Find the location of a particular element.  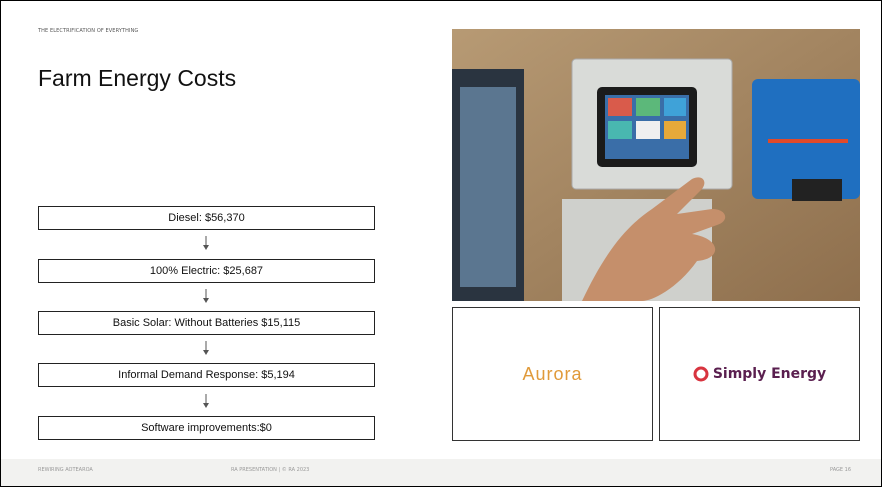

flow-step: 100% Electric: $25,687 is located at coordinates (206, 271).